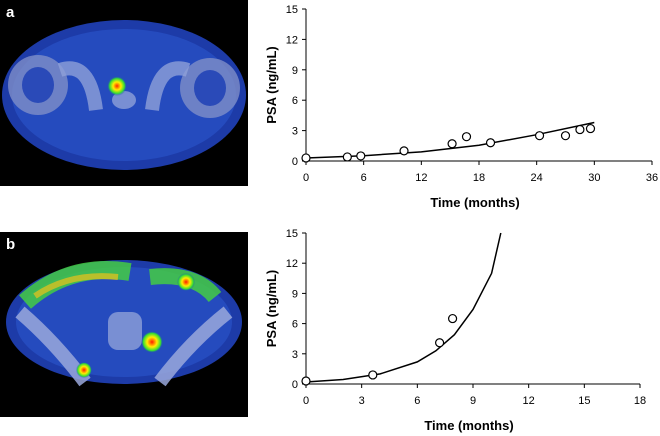 Image resolution: width=660 pixels, height=436 pixels. Describe the element at coordinates (652, 178) in the screenshot. I see `x-tick-label: 36` at that location.